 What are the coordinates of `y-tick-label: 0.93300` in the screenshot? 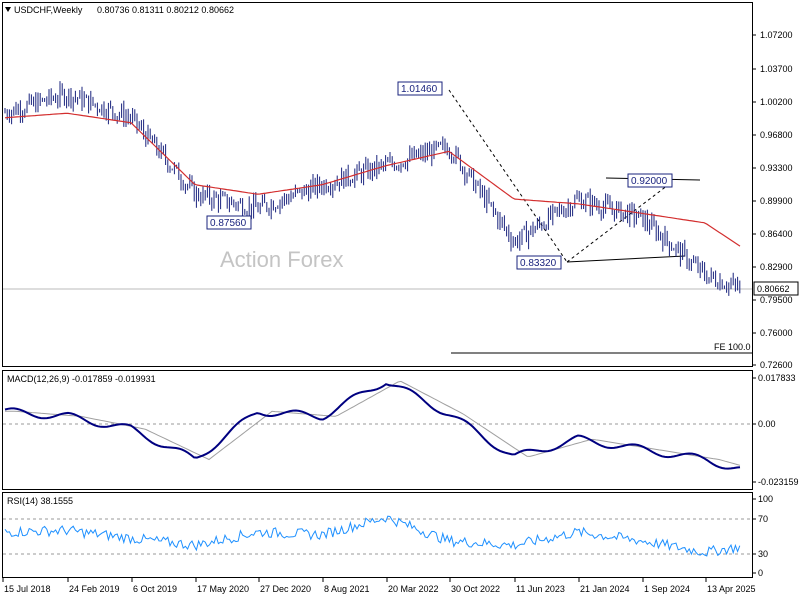 It's located at (776, 168).